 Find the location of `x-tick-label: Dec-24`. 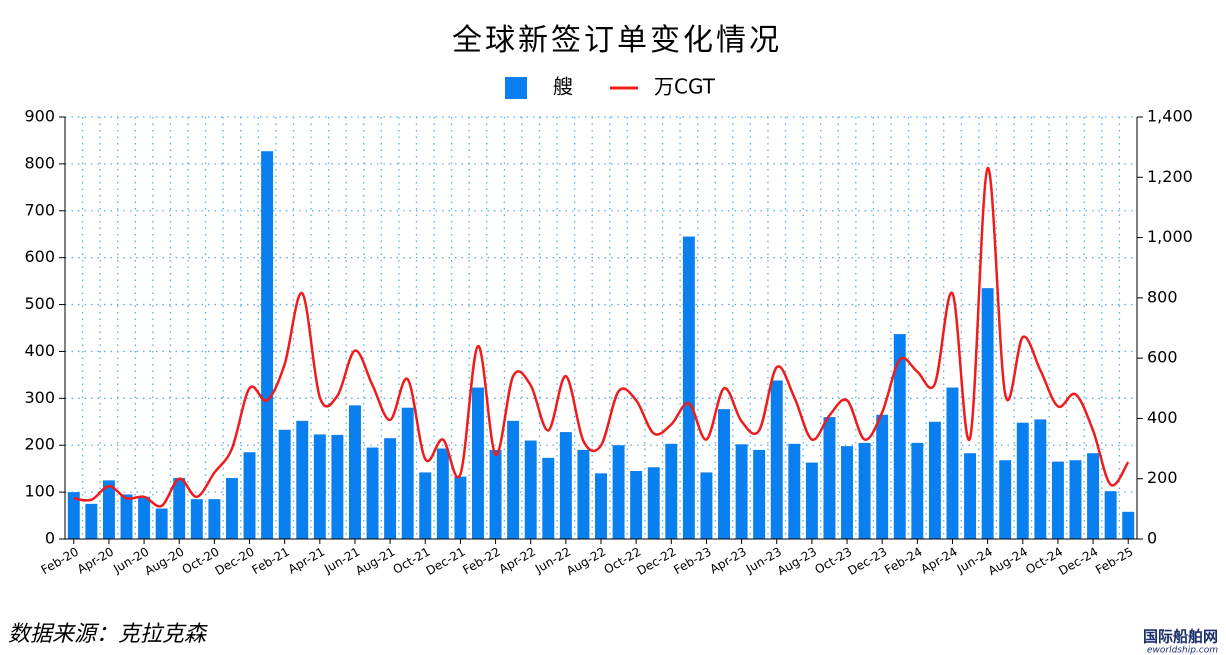

x-tick-label: Dec-24 is located at coordinates (1078, 562).